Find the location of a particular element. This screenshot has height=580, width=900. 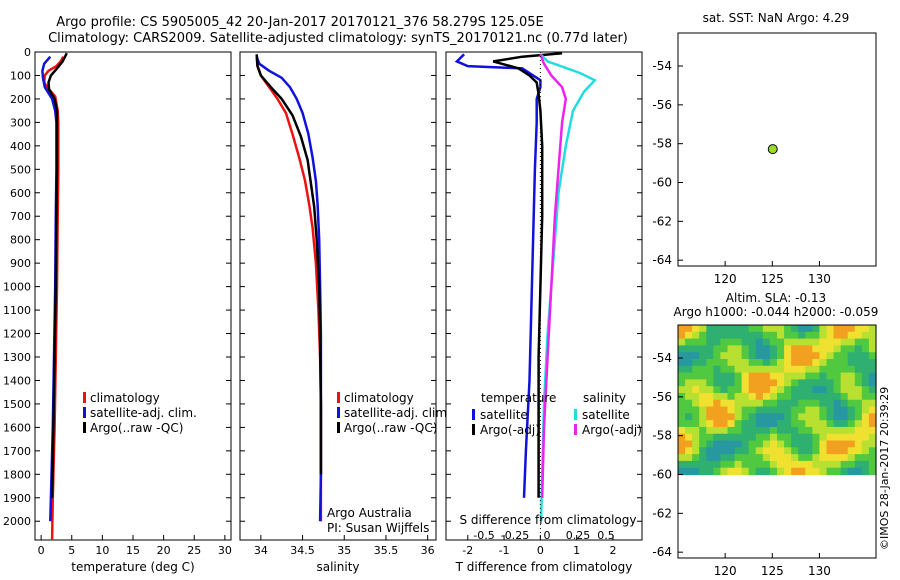

top-tick-label: 0.25 is located at coordinates (578, 535).